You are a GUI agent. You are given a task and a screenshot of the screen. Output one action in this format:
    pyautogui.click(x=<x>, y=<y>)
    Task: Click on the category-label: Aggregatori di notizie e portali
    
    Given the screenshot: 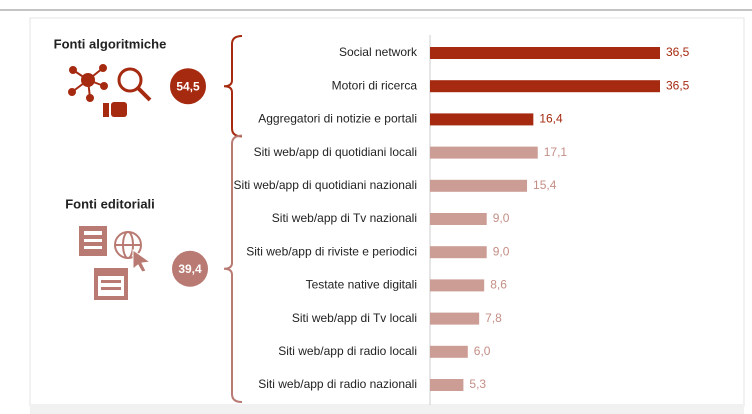 What is the action you would take?
    pyautogui.click(x=337, y=119)
    